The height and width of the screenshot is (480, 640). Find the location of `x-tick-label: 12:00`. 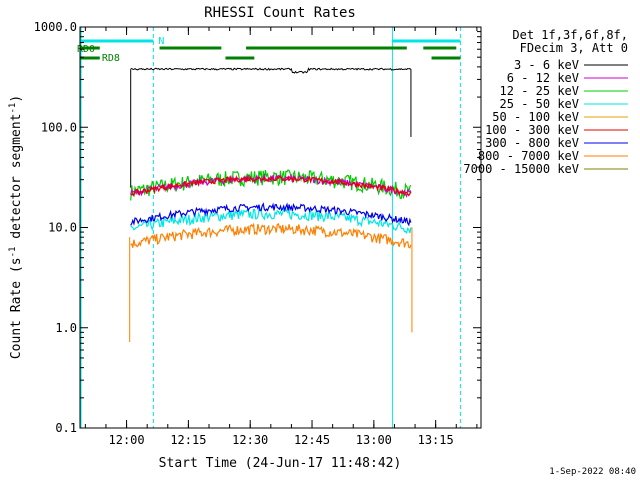

x-tick-label: 12:00 is located at coordinates (127, 440).